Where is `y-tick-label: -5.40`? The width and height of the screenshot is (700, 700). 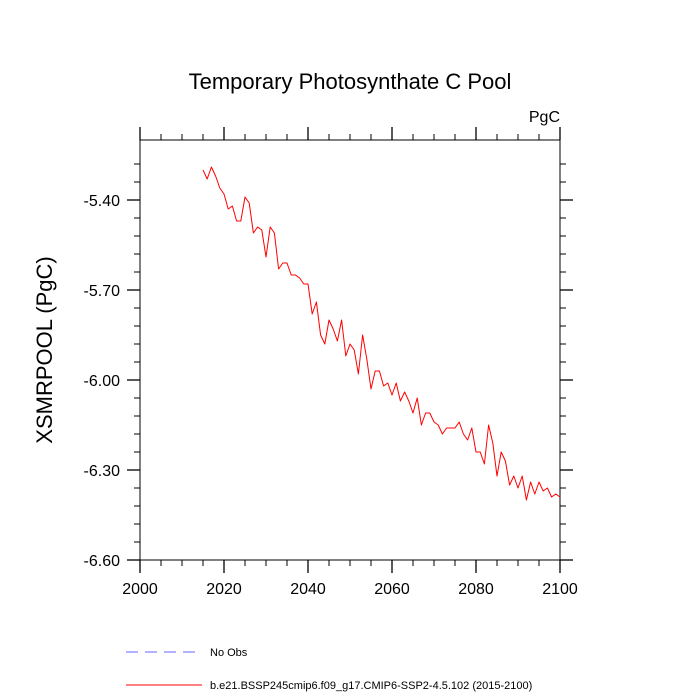
y-tick-label: -5.40 is located at coordinates (102, 201).